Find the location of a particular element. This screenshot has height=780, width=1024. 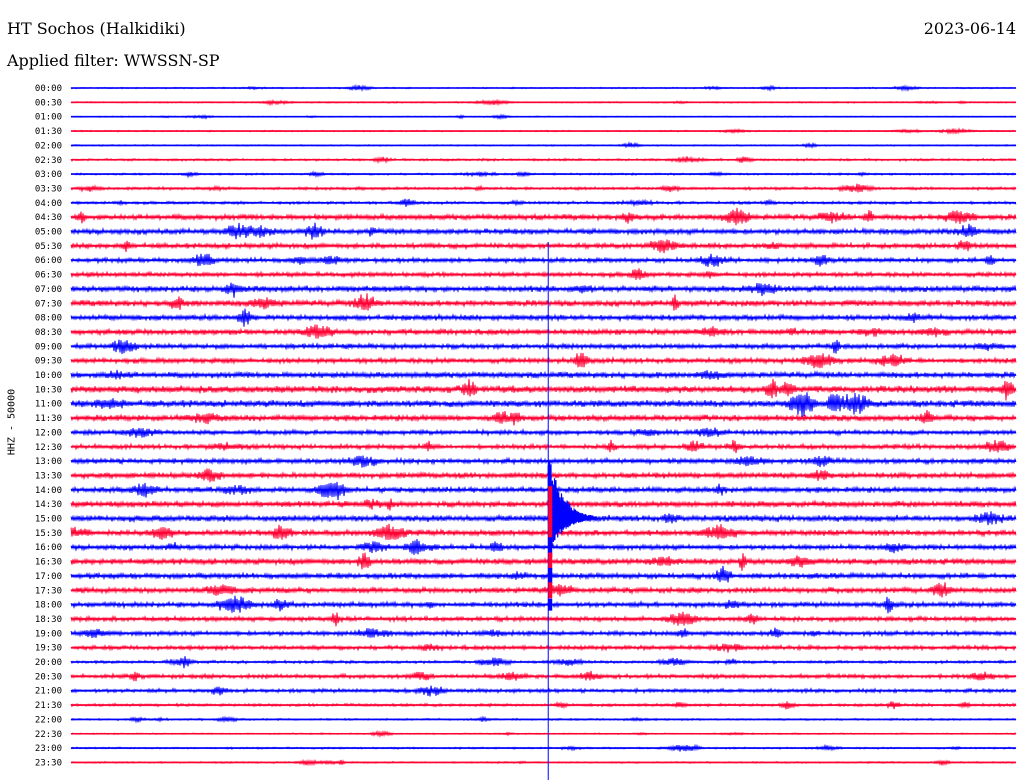

row-label: 04:00 is located at coordinates (48, 204).